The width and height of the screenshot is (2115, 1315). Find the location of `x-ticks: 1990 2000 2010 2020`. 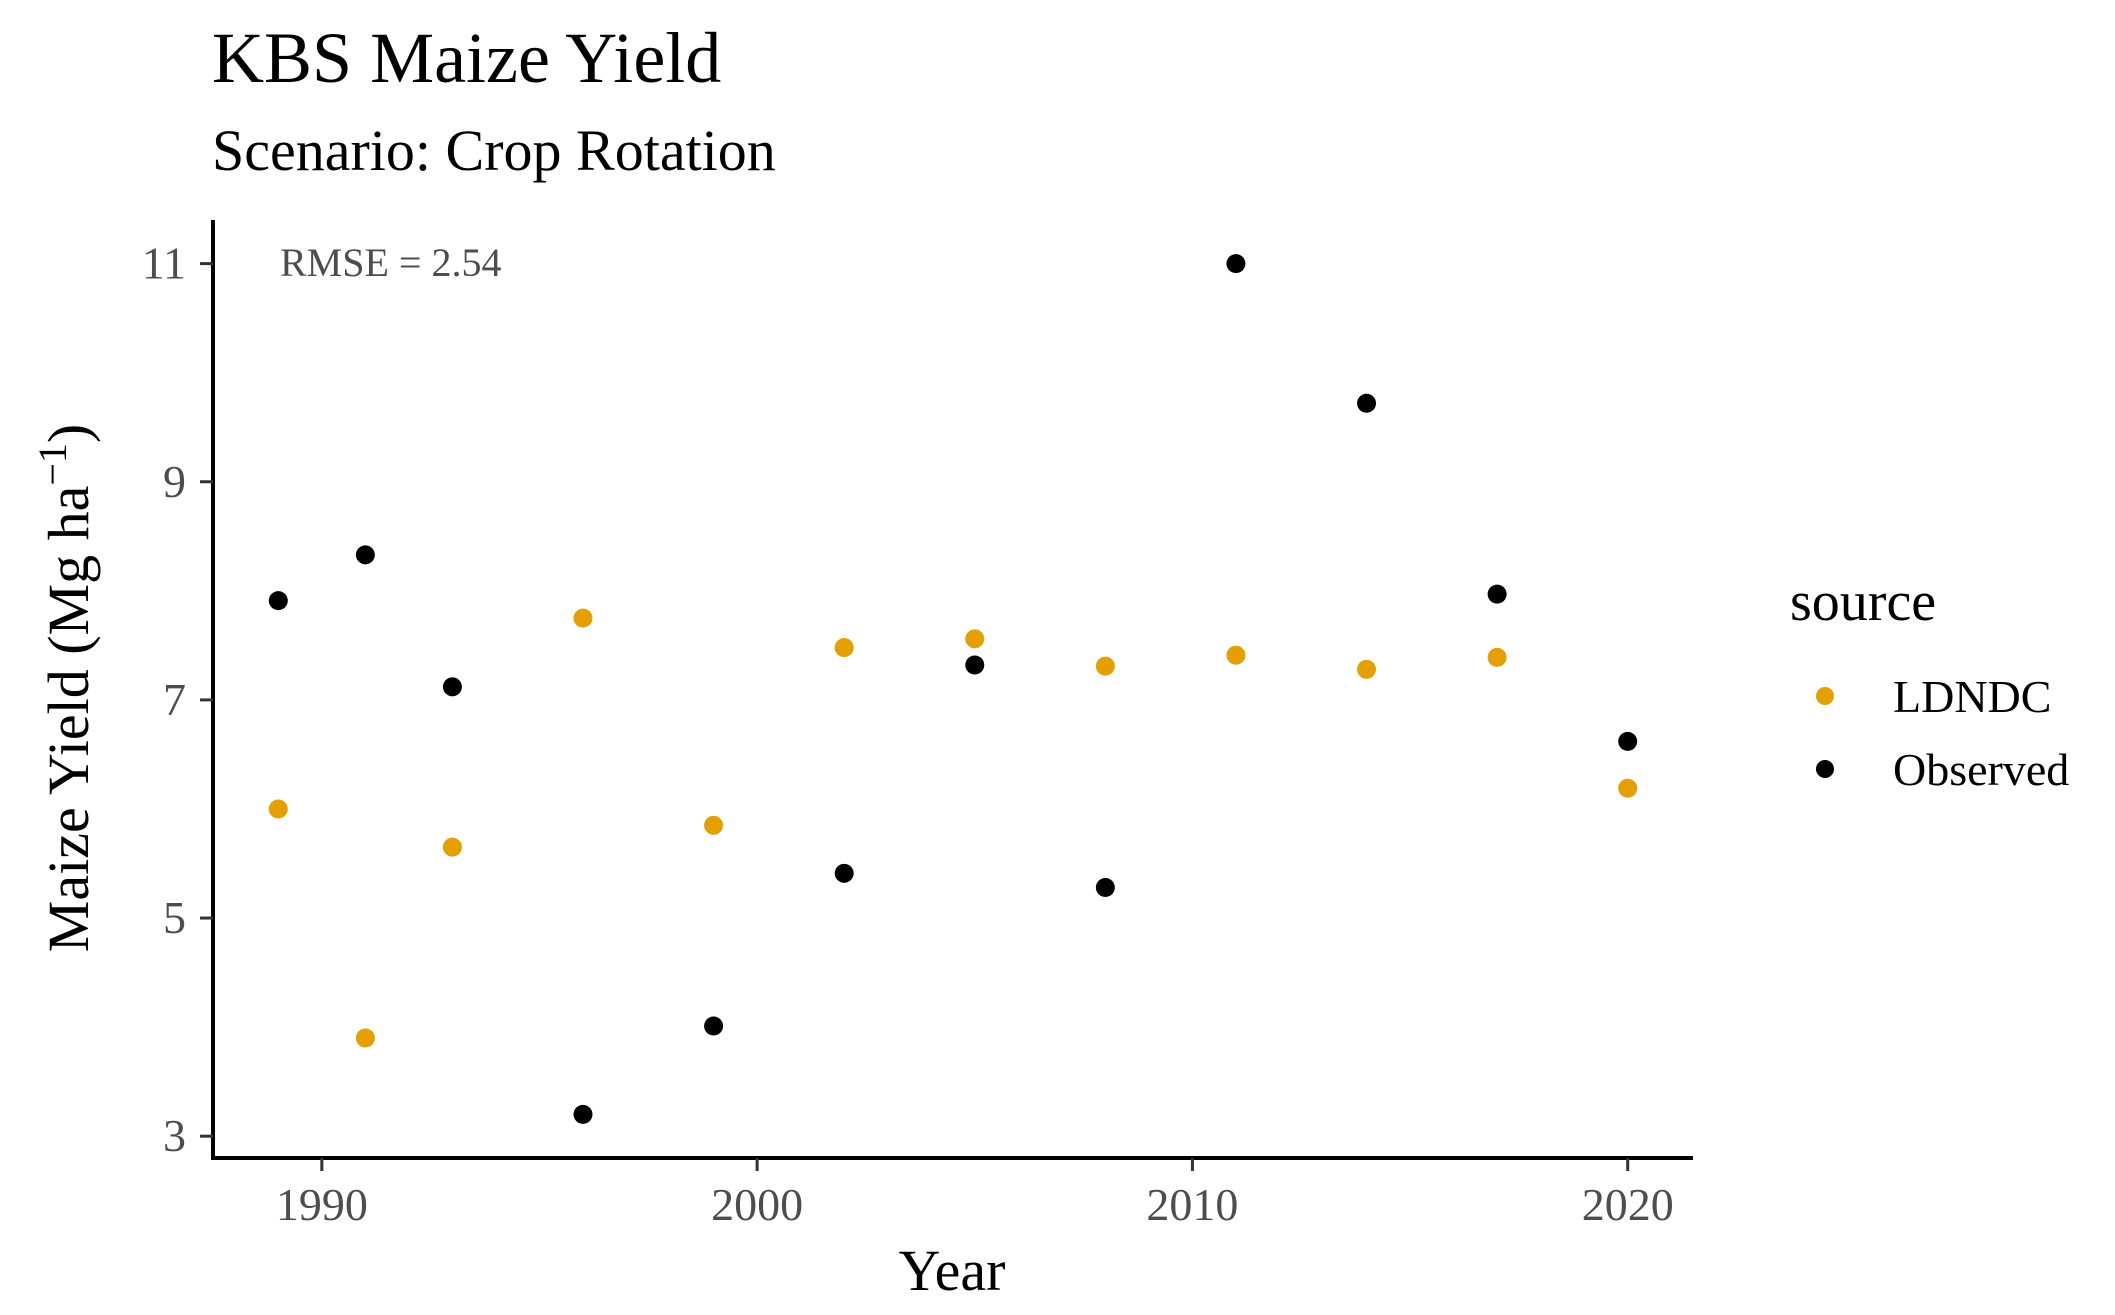

x-ticks: 1990 2000 2010 2020 is located at coordinates (975, 1194).